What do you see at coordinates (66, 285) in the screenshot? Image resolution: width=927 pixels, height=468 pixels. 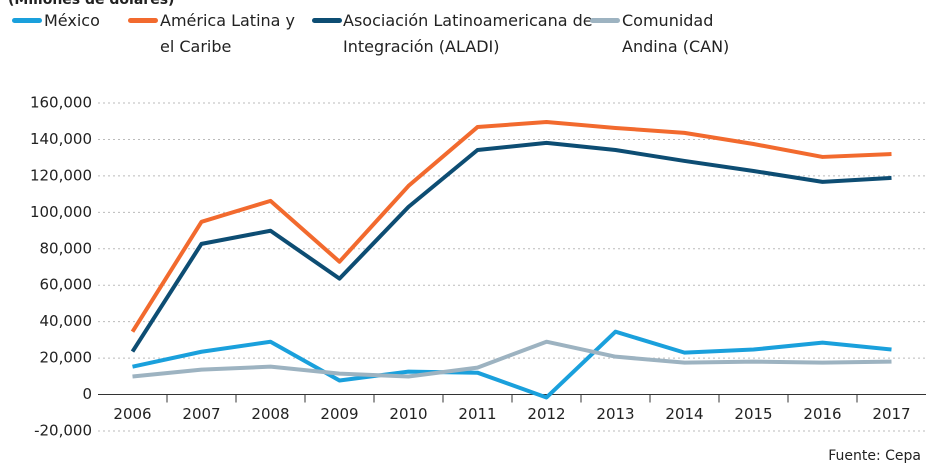 I see `y-tick-label: 60,000` at bounding box center [66, 285].